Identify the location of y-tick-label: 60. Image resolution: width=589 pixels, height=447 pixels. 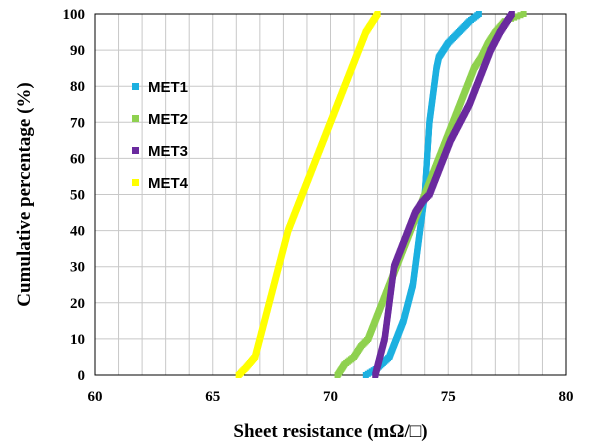
(77, 159).